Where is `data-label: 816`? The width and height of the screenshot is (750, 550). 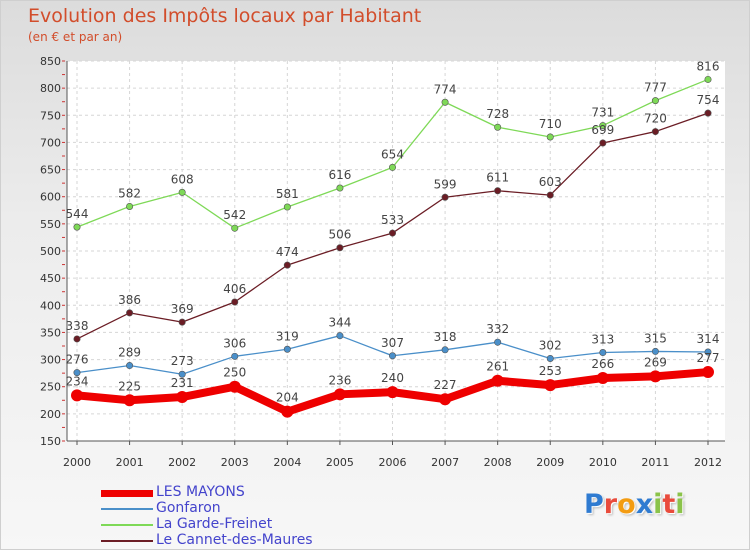 data-label: 816 is located at coordinates (708, 66).